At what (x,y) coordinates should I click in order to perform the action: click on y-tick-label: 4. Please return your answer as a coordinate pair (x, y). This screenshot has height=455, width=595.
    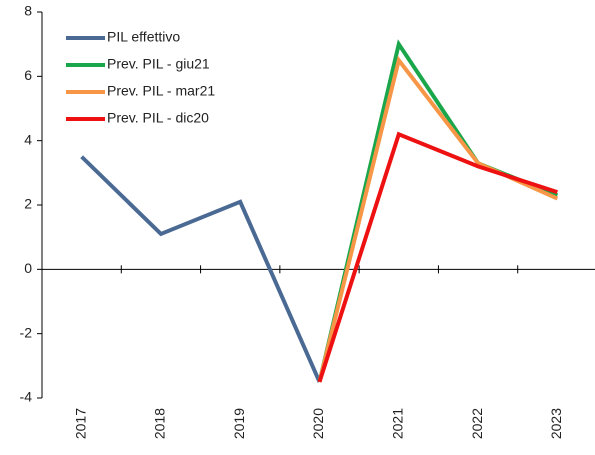
    Looking at the image, I should click on (28, 139).